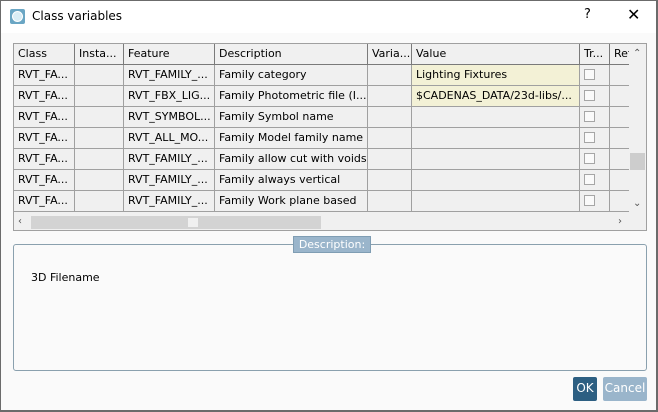 Image resolution: width=658 pixels, height=412 pixels. What do you see at coordinates (637, 203) in the screenshot?
I see `scroll-down-icon: ⌄` at bounding box center [637, 203].